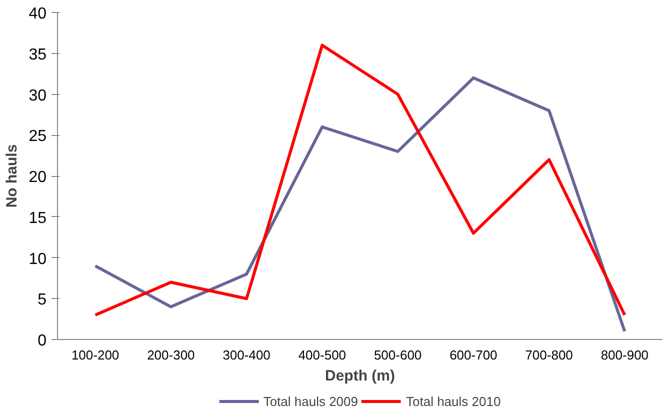 The height and width of the screenshot is (417, 670). I want to click on legend-label: Total hauls 2009, so click(310, 401).